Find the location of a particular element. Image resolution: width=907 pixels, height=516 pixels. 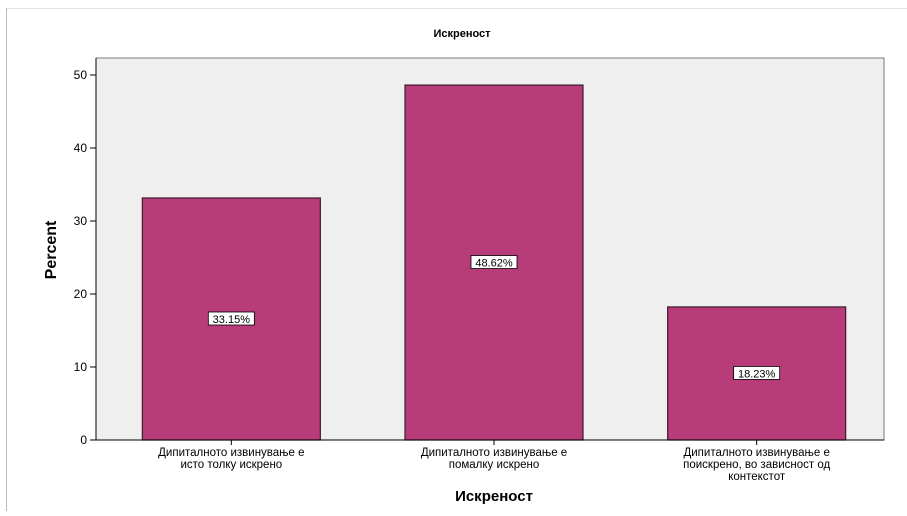

y-tick-label: 30 is located at coordinates (81, 221).